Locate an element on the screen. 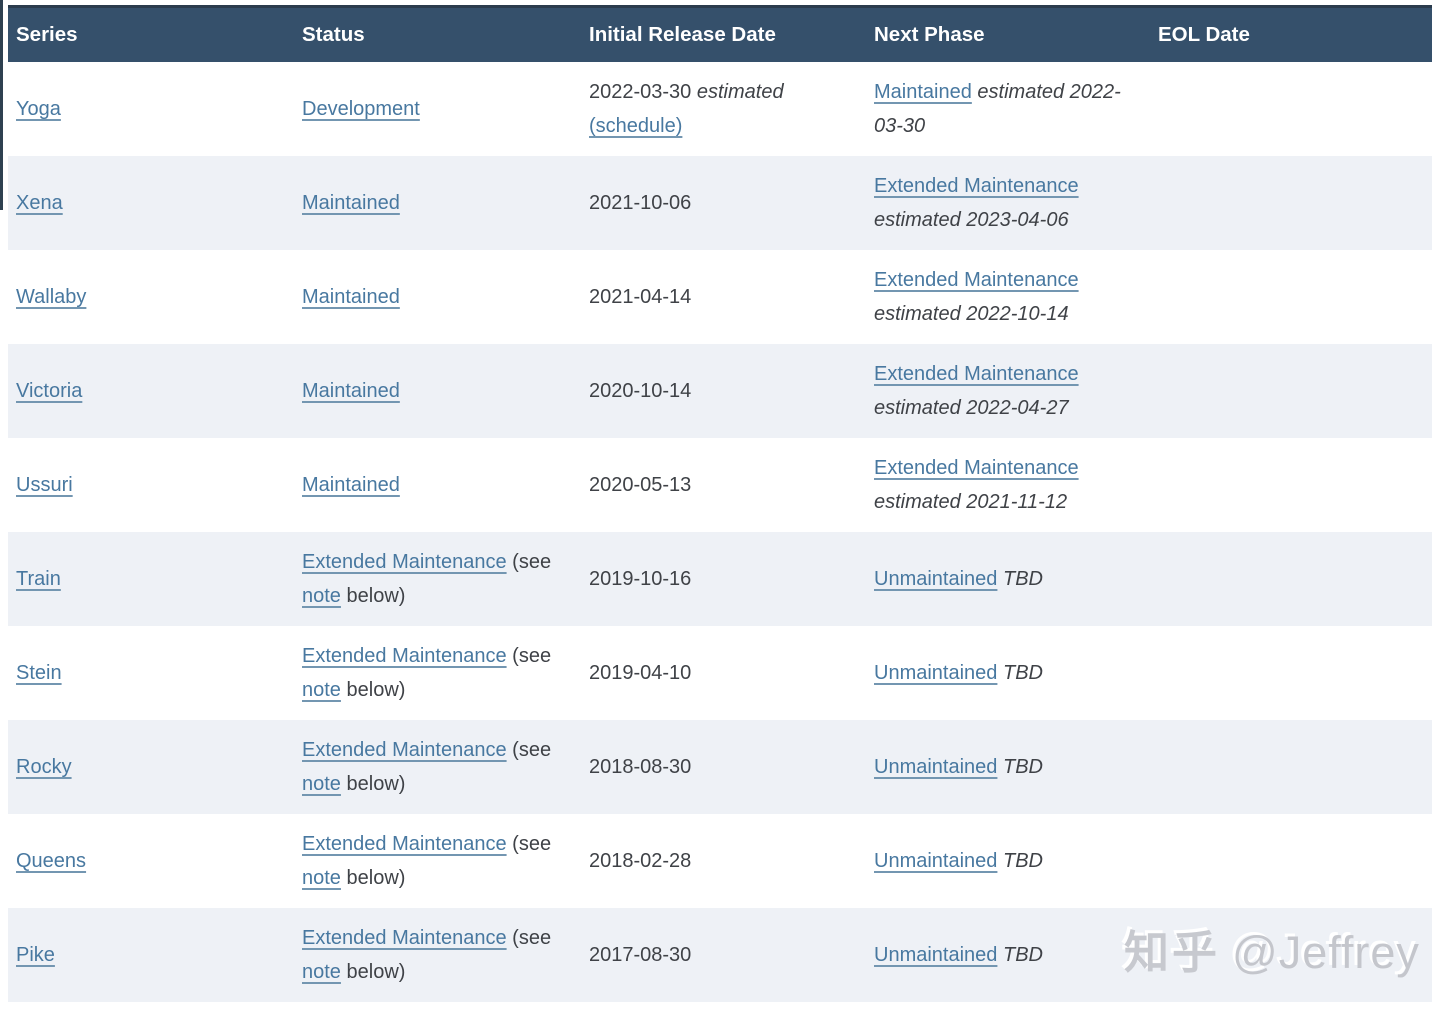  next-phase-estimate: estimated 2023-04-06 is located at coordinates (971, 220).